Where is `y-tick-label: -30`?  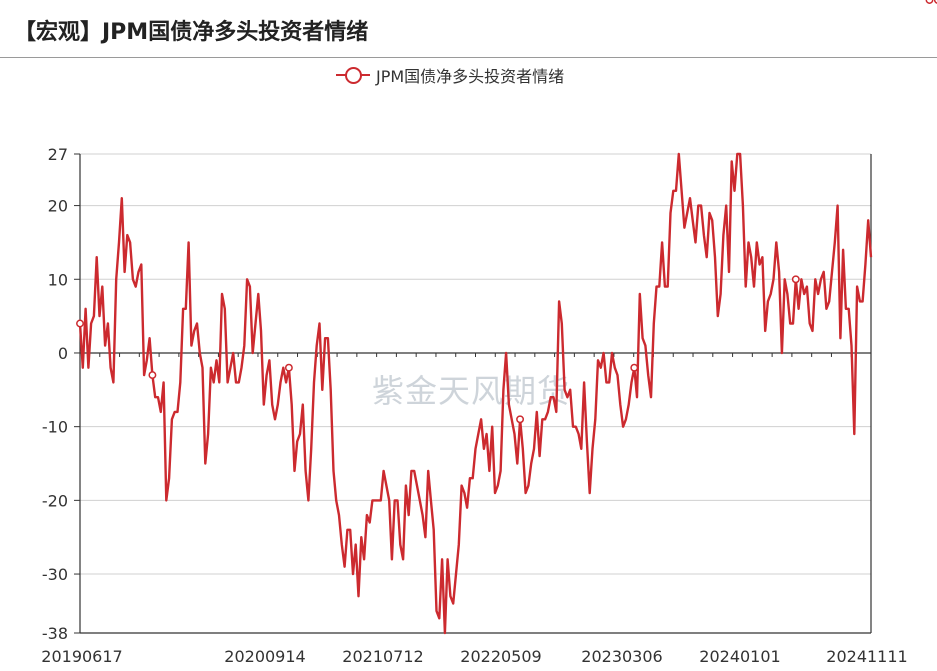 y-tick-label: -30 is located at coordinates (55, 574).